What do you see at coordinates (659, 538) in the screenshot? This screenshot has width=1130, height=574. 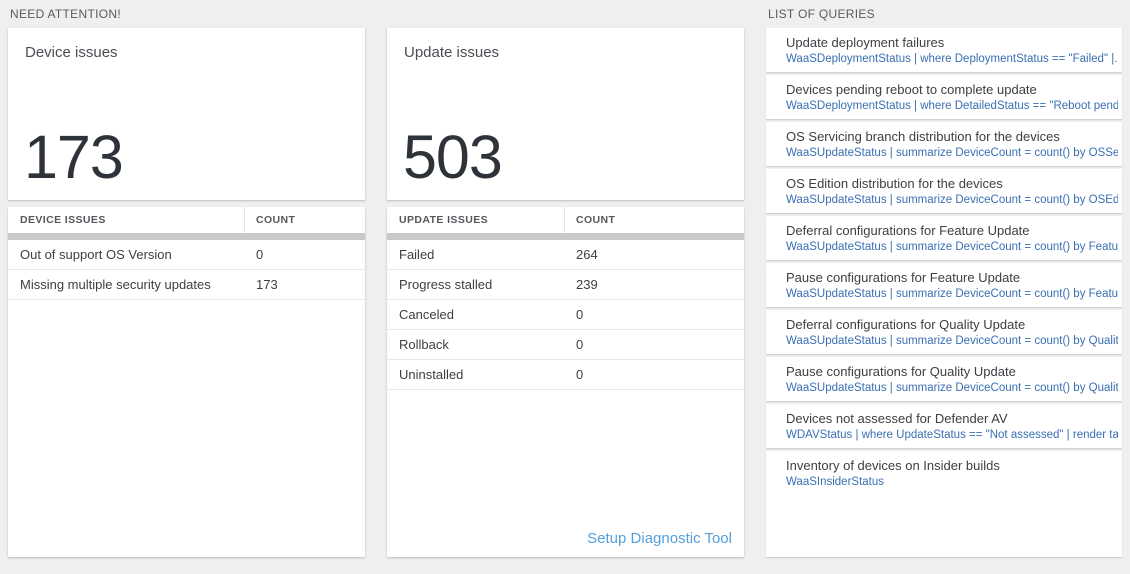 I see `setup-diagnostic-tool-link: Setup Diagnostic Tool` at bounding box center [659, 538].